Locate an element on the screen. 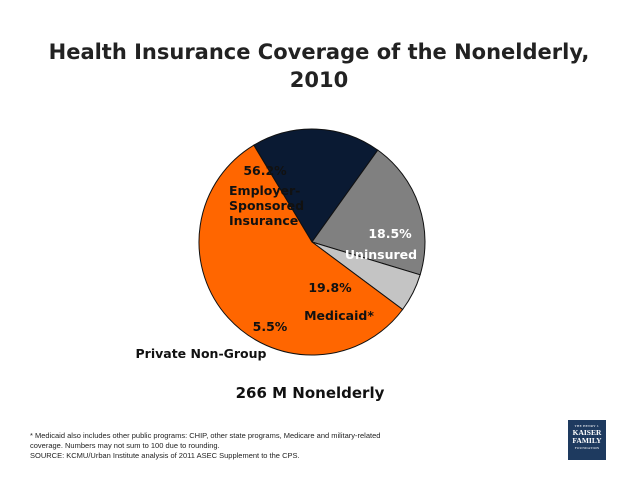 This screenshot has width=638, height=493. slice-label-private-non-group: Private Non-Group is located at coordinates (201, 353).